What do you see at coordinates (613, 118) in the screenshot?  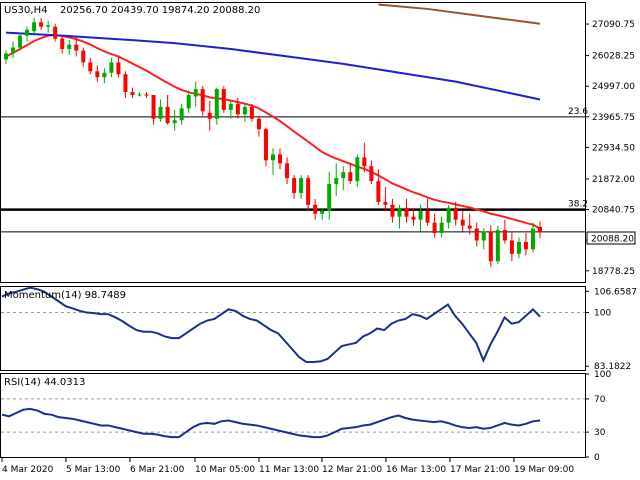 I see `price-tick-label: 23965.75` at bounding box center [613, 118].